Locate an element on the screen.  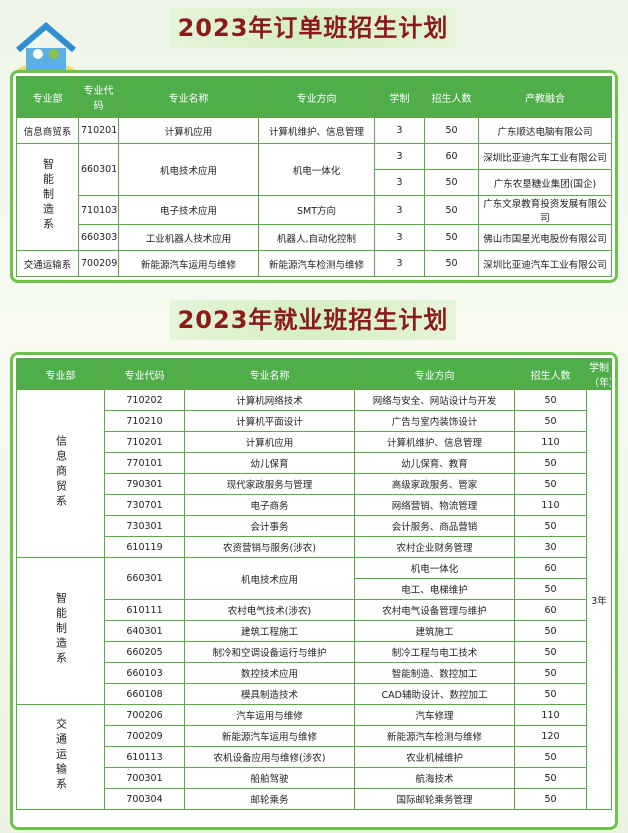
table-cell: 710202 is located at coordinates (144, 400).